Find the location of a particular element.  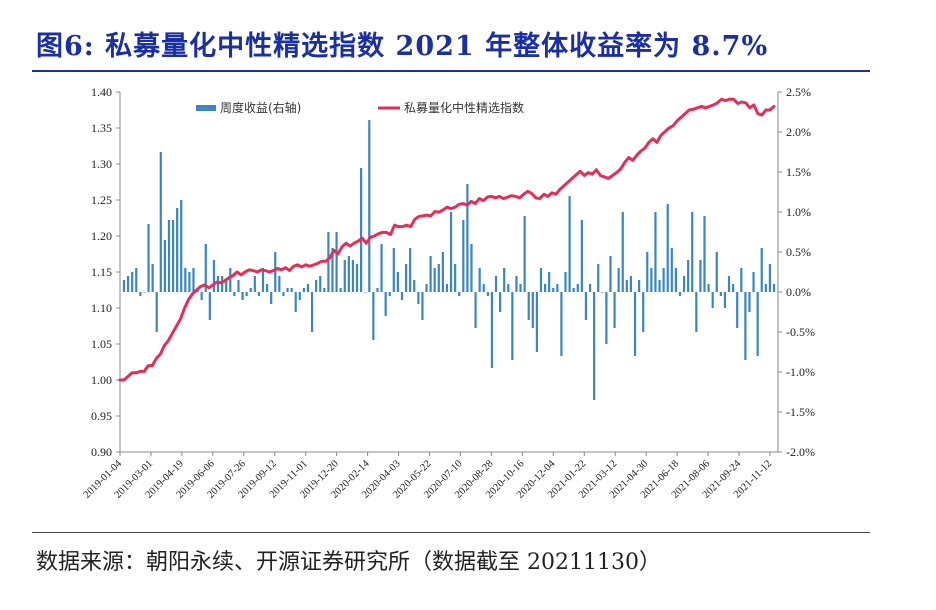

left-tick-label: 0.90 is located at coordinates (101, 452).